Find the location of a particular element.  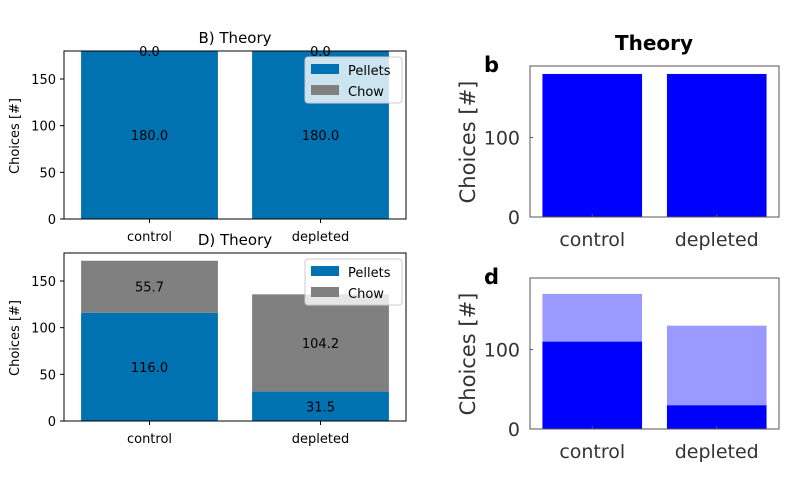

right-figure-title: Theory is located at coordinates (654, 43).